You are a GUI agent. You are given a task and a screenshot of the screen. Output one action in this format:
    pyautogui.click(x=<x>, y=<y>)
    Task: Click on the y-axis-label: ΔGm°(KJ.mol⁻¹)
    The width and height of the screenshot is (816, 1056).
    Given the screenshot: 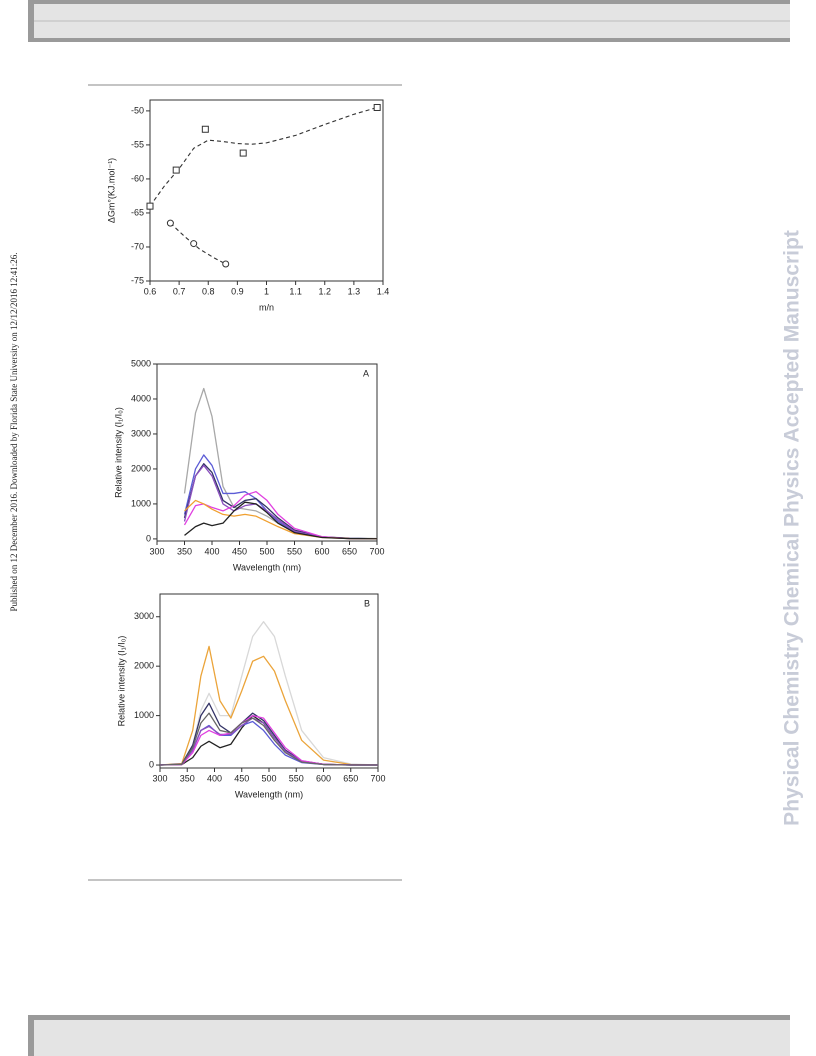 What is the action you would take?
    pyautogui.click(x=111, y=190)
    